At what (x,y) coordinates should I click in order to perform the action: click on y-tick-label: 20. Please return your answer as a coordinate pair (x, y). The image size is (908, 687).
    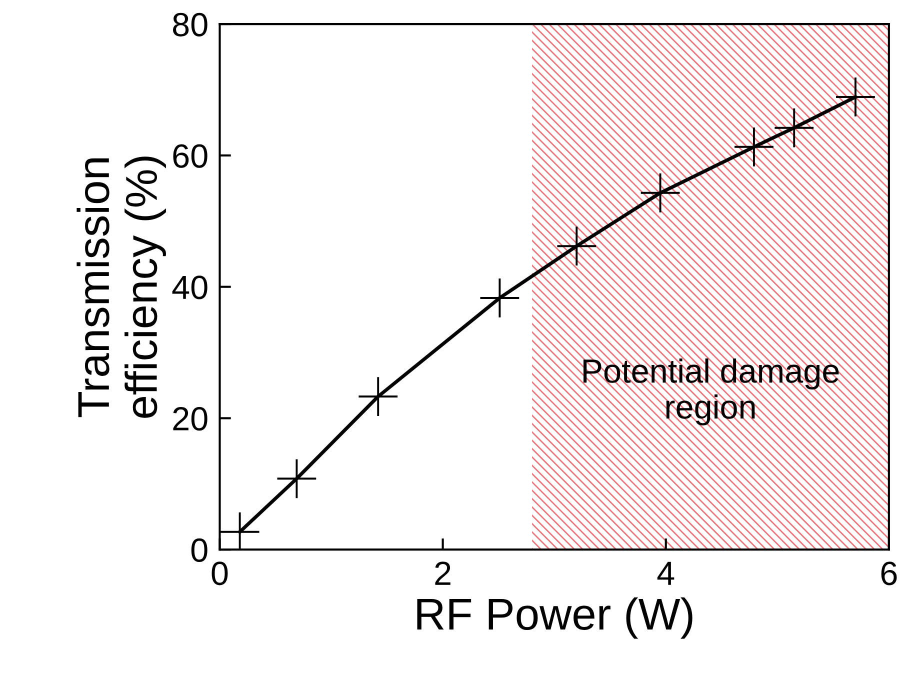
    Looking at the image, I should click on (190, 419).